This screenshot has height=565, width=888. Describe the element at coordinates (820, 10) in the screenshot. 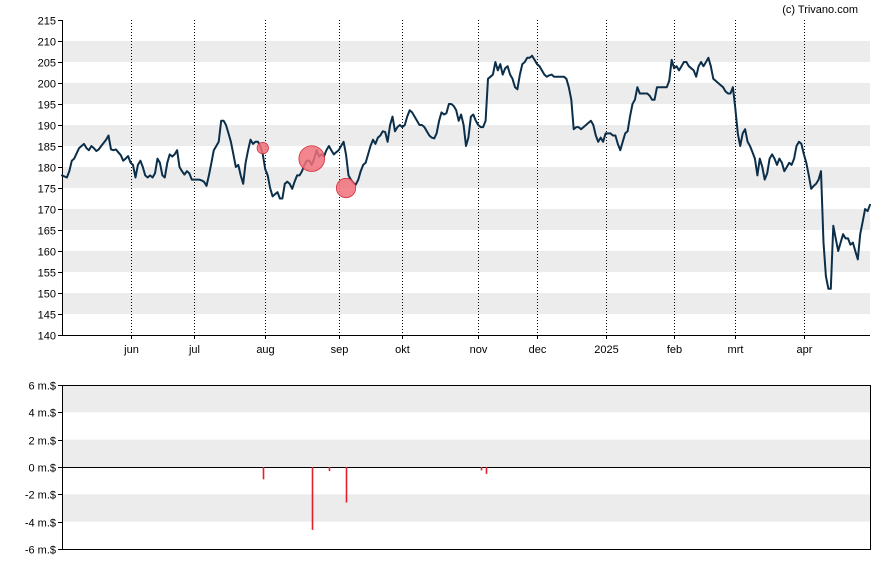

I see `copyright-label: (c) Trivano.com` at that location.